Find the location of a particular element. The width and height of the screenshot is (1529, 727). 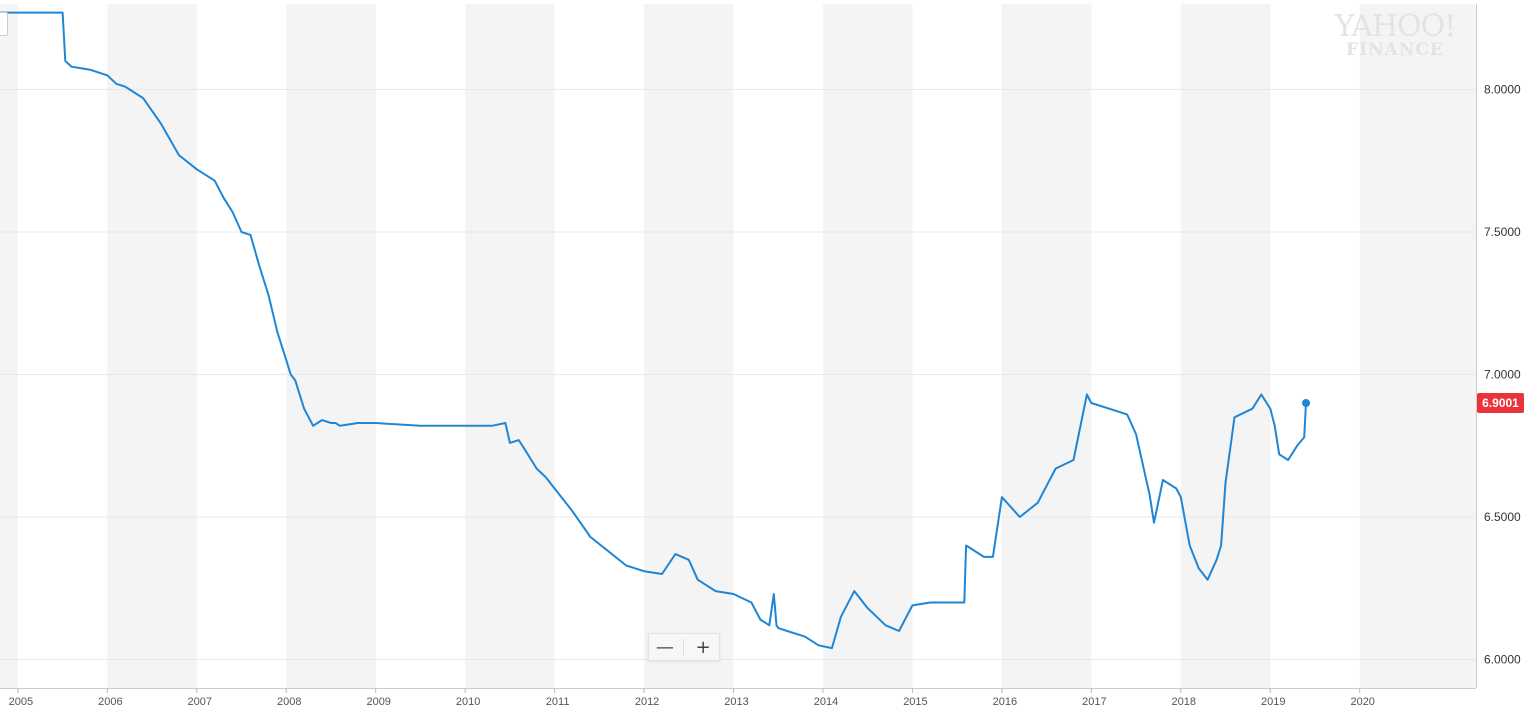

x-tick-label: 2016 is located at coordinates (1005, 702).